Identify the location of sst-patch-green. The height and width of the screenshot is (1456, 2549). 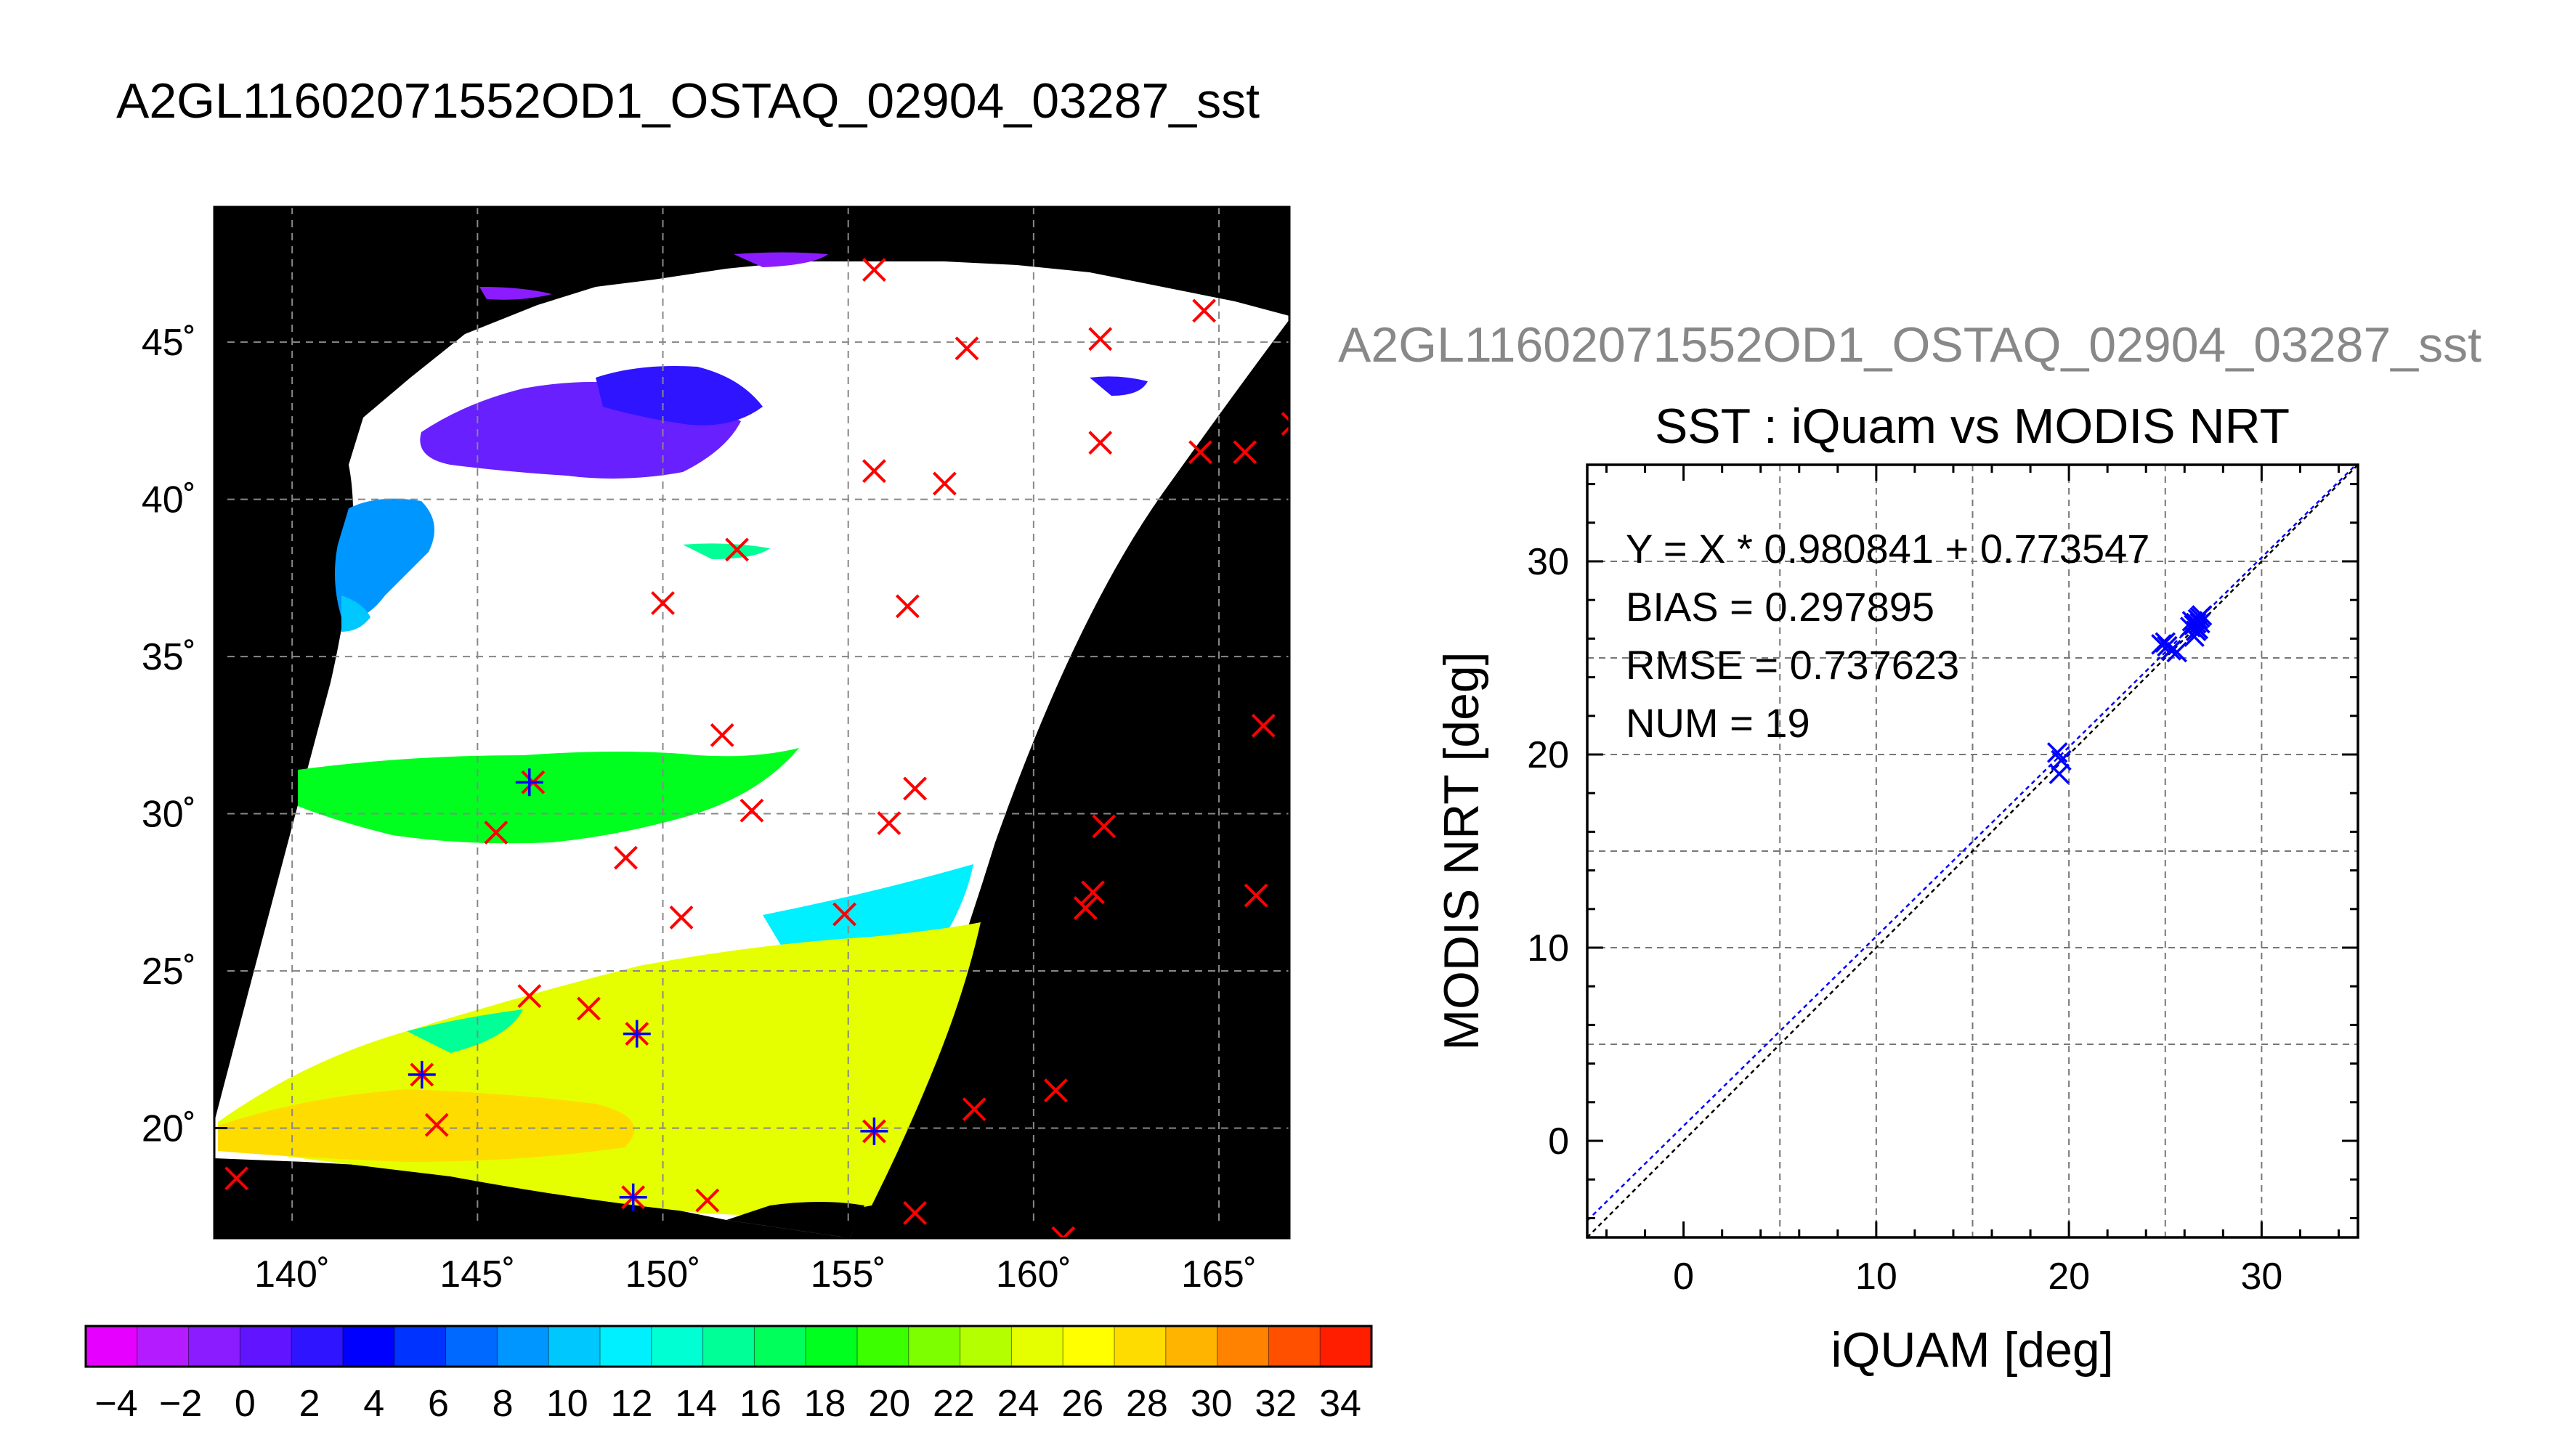
(548, 796).